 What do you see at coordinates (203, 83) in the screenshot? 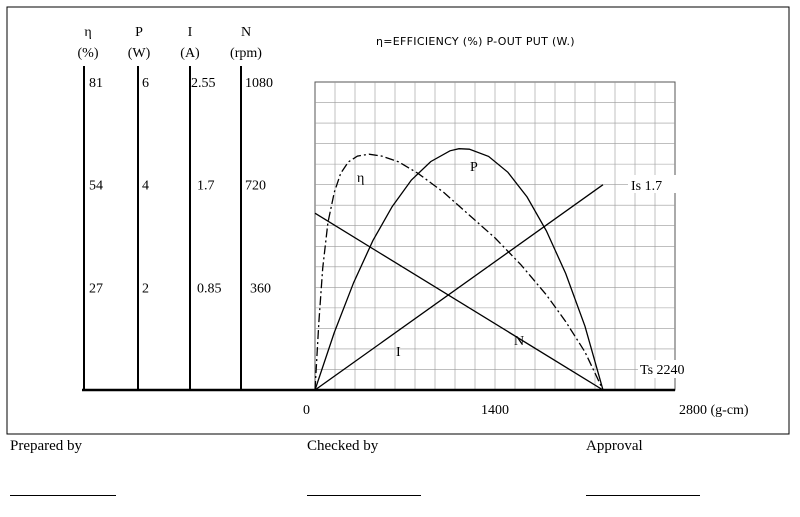
I see `axis-tick-label: 2.55` at bounding box center [203, 83].